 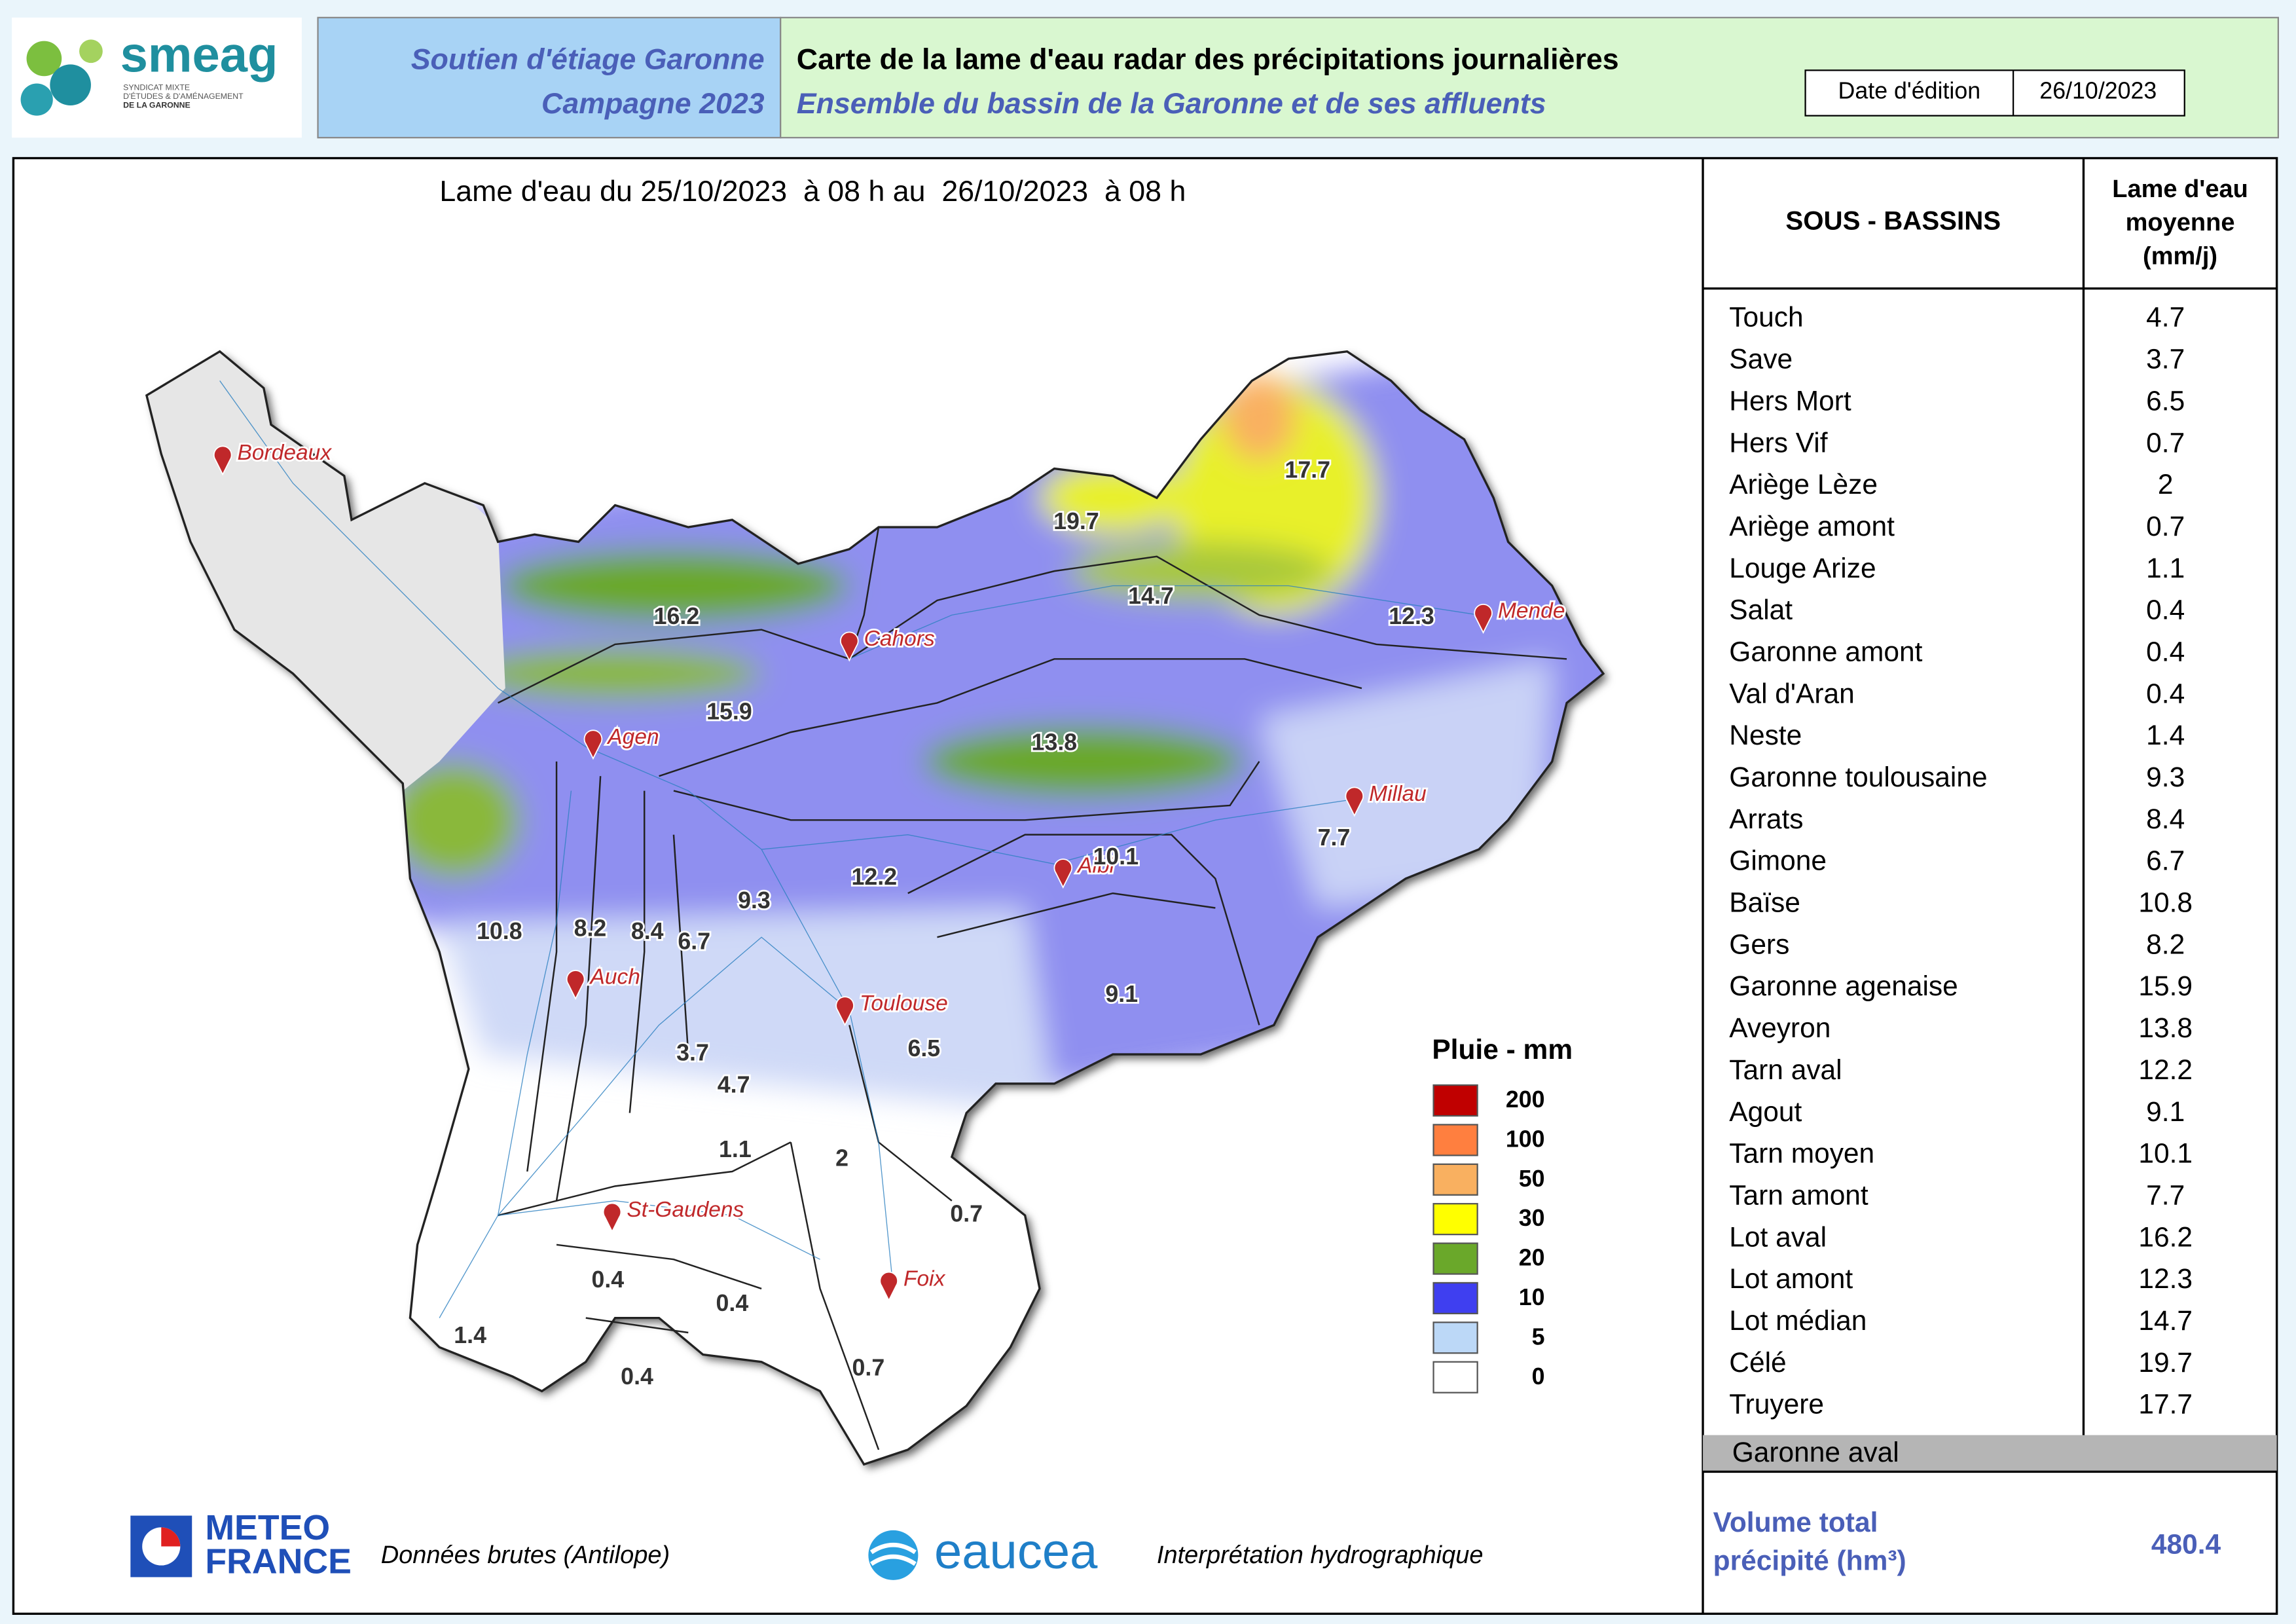 I want to click on meteo-name: FRANCE, so click(x=278, y=1561).